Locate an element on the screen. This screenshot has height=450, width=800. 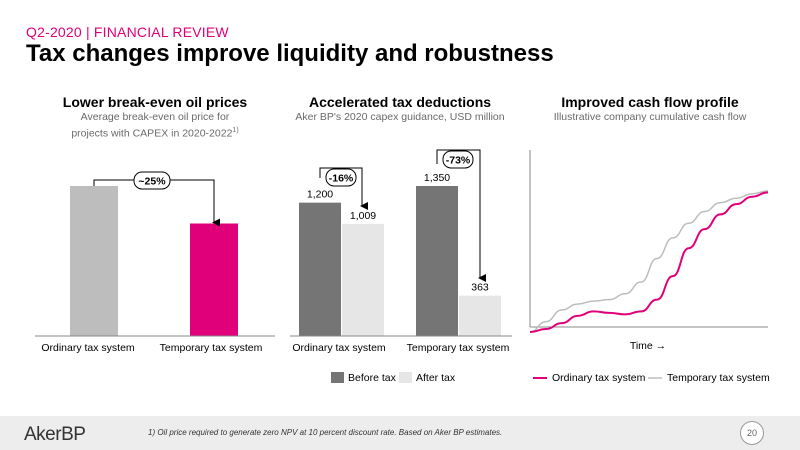
panel1-bar-temporary is located at coordinates (214, 279).